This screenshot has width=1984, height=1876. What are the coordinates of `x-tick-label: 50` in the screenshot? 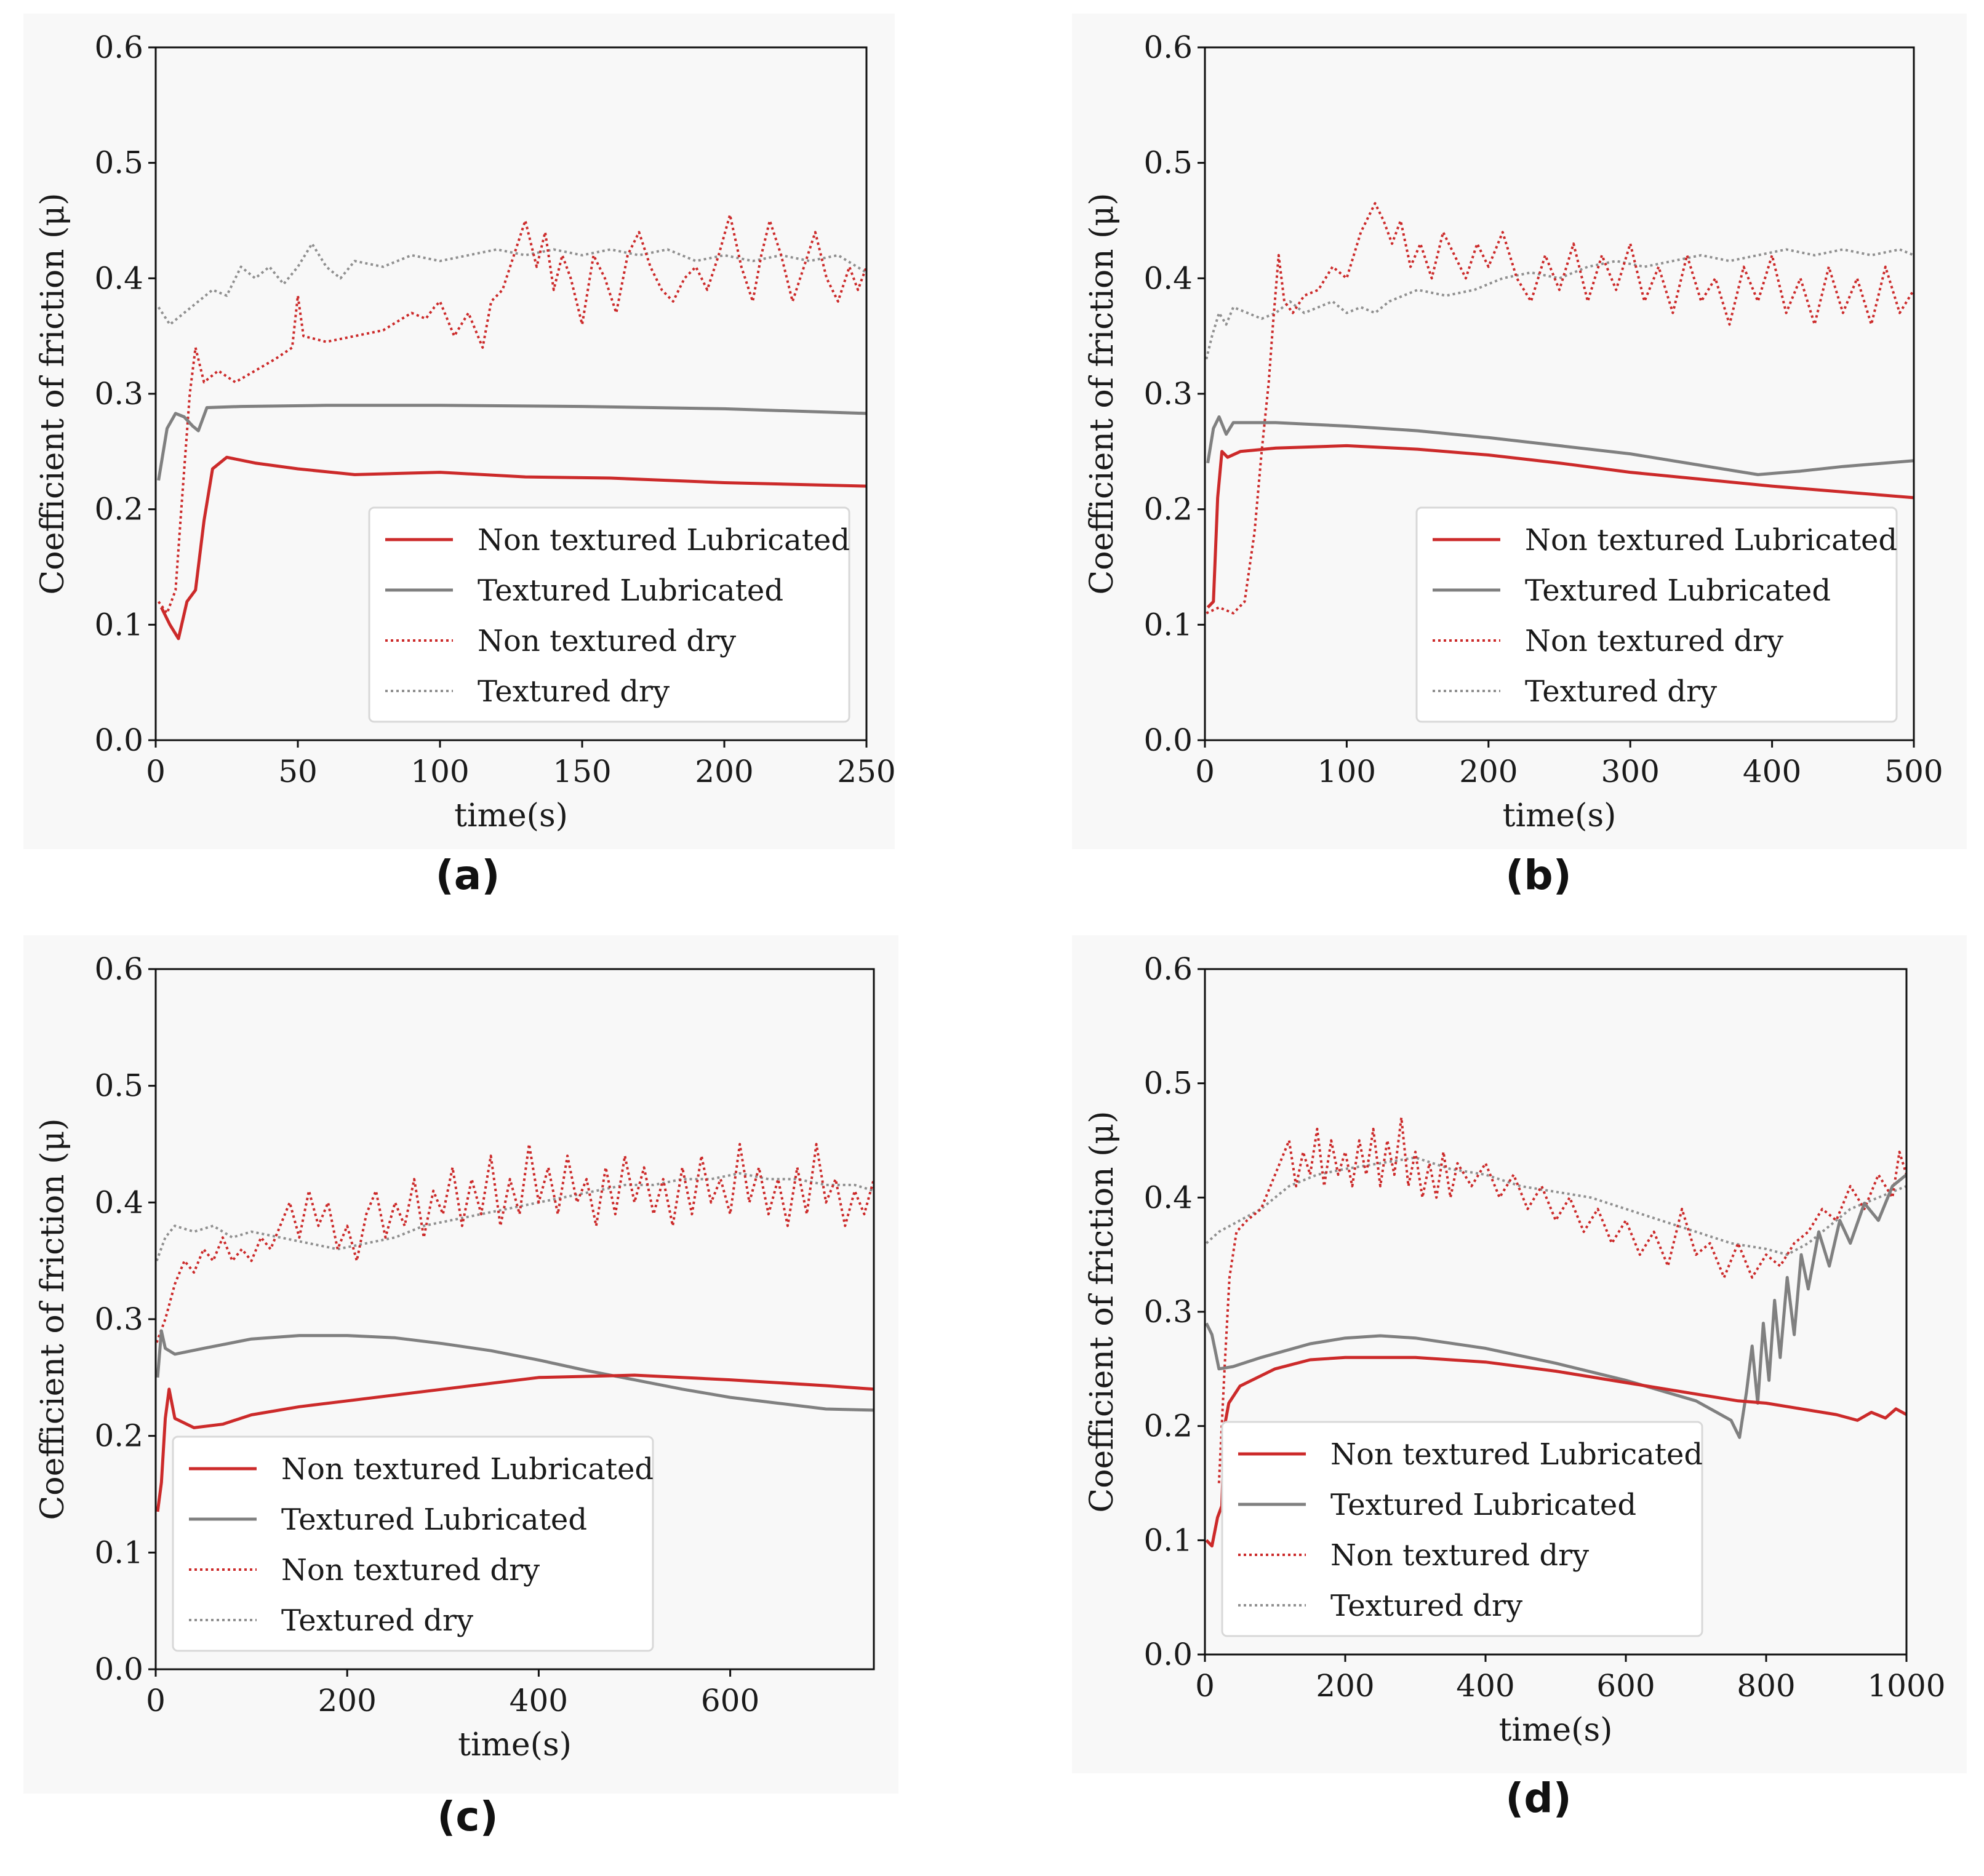 It's located at (298, 771).